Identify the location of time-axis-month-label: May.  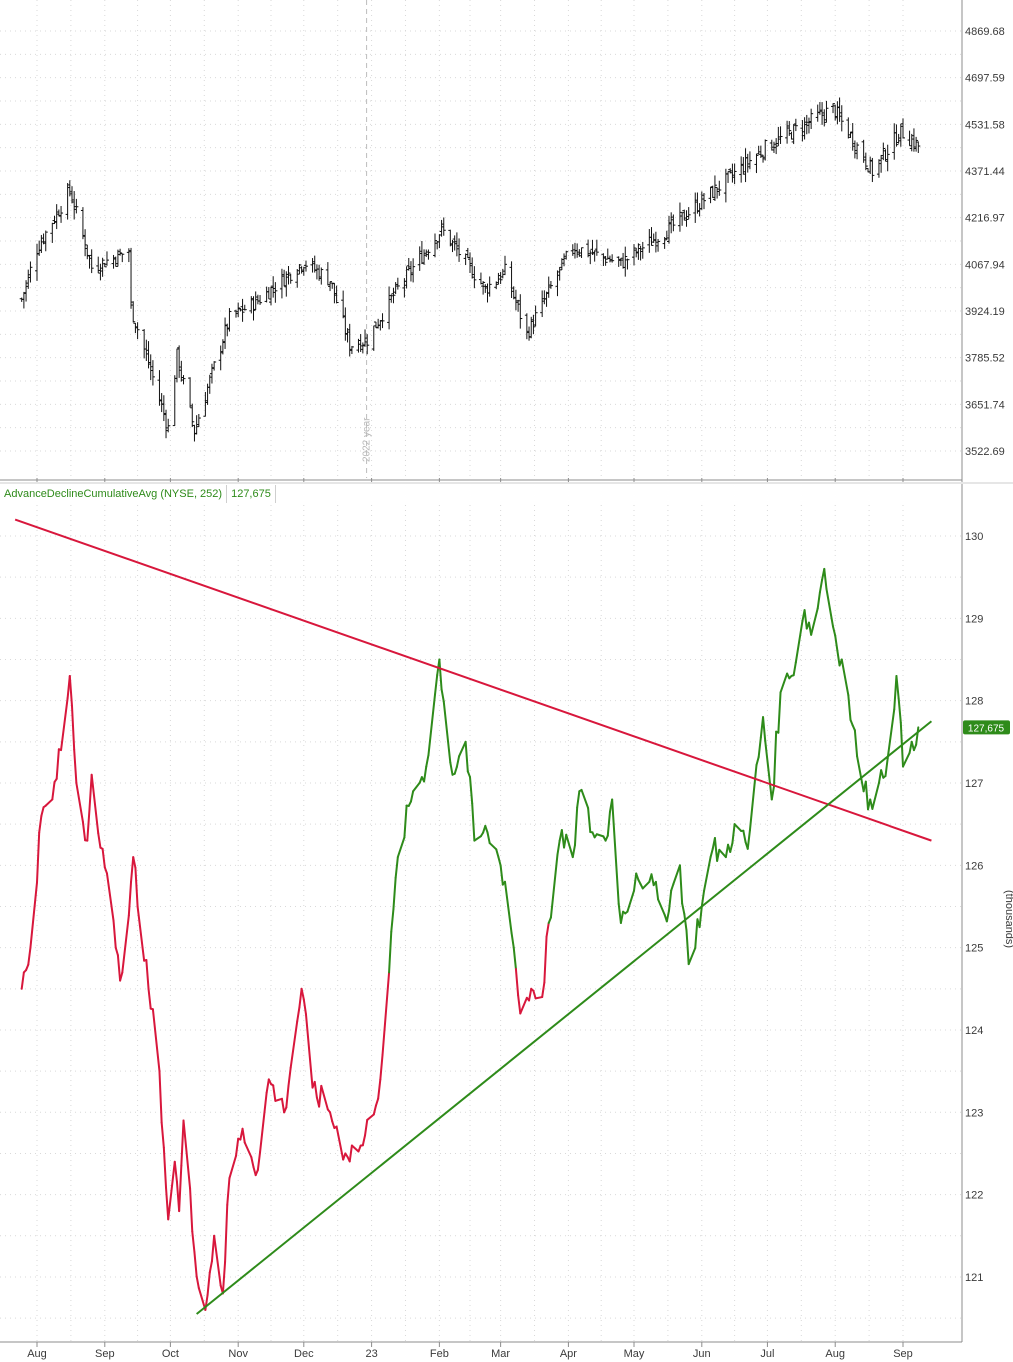
(634, 1354).